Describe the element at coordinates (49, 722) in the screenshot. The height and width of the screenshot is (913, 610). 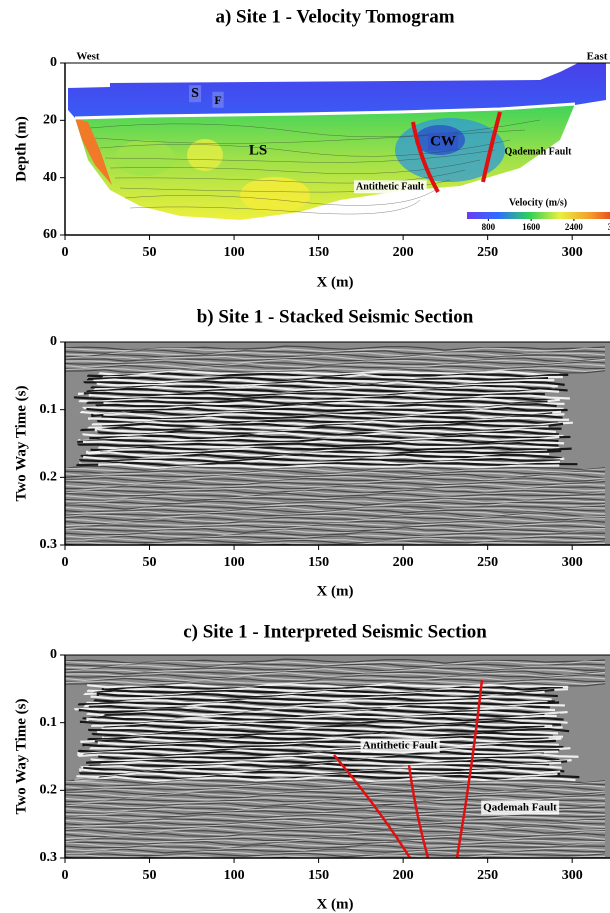
I see `y-tick-label: 0.1` at that location.